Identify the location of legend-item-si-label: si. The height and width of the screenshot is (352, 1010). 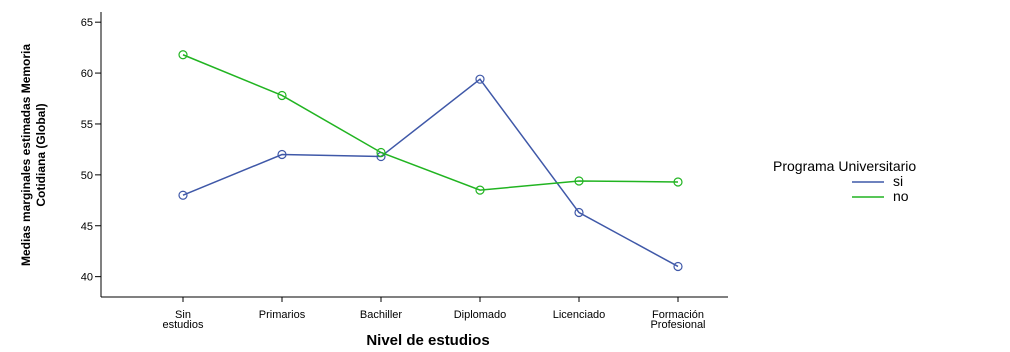
(898, 181).